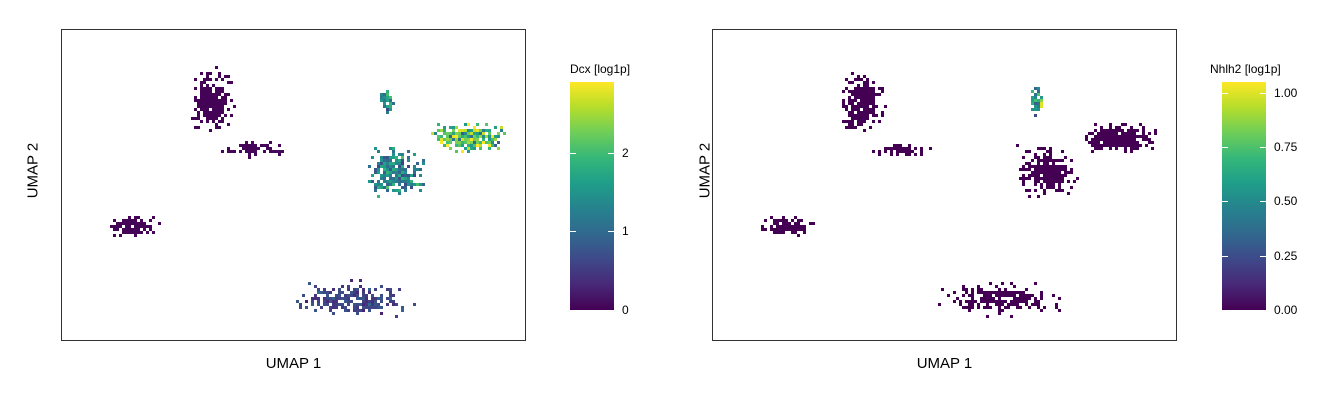  Describe the element at coordinates (1286, 147) in the screenshot. I see `colorbar-tick-label: 0.75` at that location.